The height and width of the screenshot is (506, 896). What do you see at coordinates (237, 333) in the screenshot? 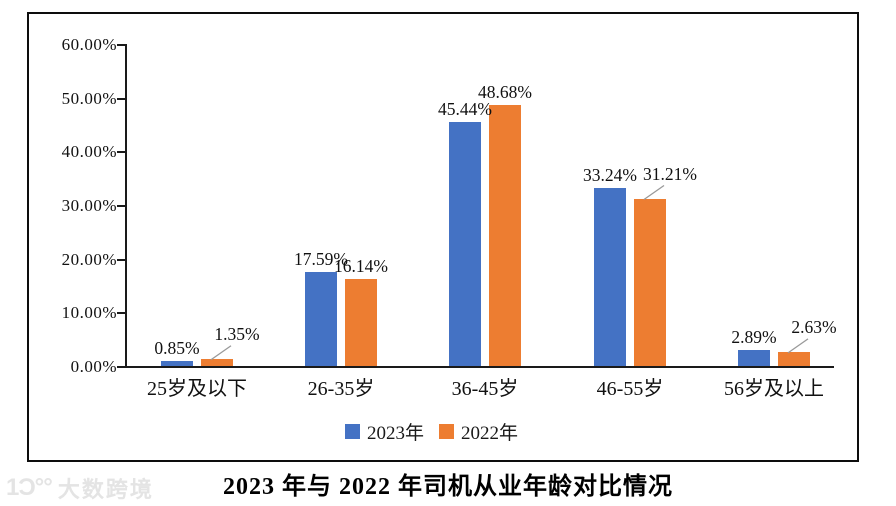
I see `bar-value-label-2022: 1.35%` at bounding box center [237, 333].